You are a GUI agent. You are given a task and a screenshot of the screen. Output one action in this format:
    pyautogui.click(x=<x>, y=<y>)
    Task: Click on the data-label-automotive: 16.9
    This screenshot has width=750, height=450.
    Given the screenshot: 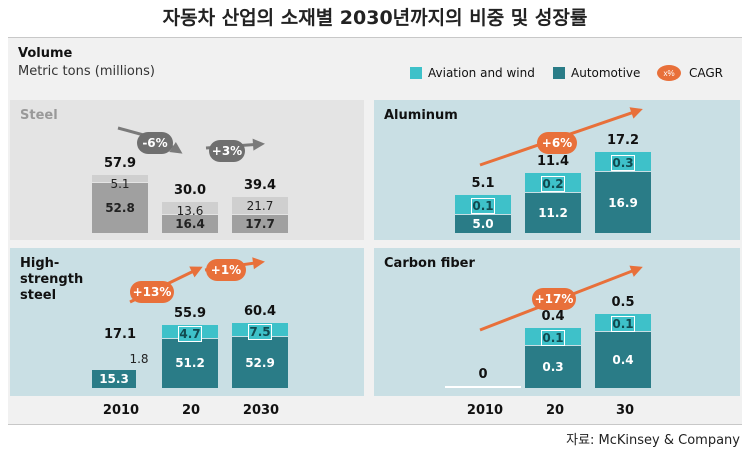 What is the action you would take?
    pyautogui.click(x=623, y=202)
    